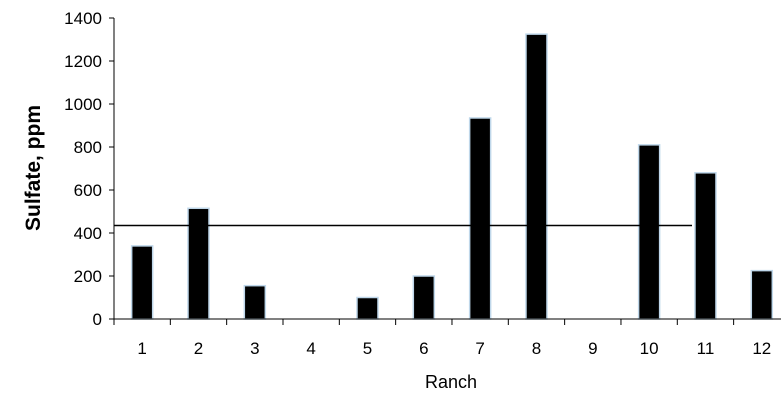  I want to click on y-tick-label: 400, so click(88, 233).